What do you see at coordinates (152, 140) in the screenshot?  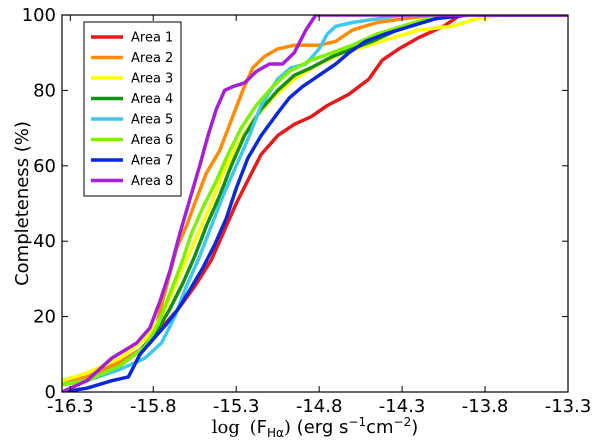 I see `legend-label-area-6: Area 6` at bounding box center [152, 140].